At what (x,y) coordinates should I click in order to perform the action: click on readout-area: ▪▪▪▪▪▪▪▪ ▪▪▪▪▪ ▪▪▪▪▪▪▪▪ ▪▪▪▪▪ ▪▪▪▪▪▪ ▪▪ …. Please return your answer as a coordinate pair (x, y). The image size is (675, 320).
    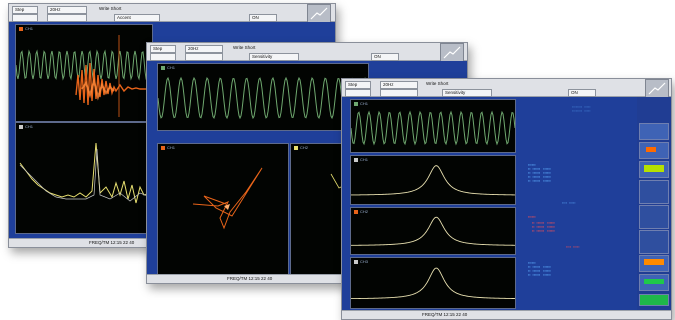
    Looking at the image, I should click on (559, 191).